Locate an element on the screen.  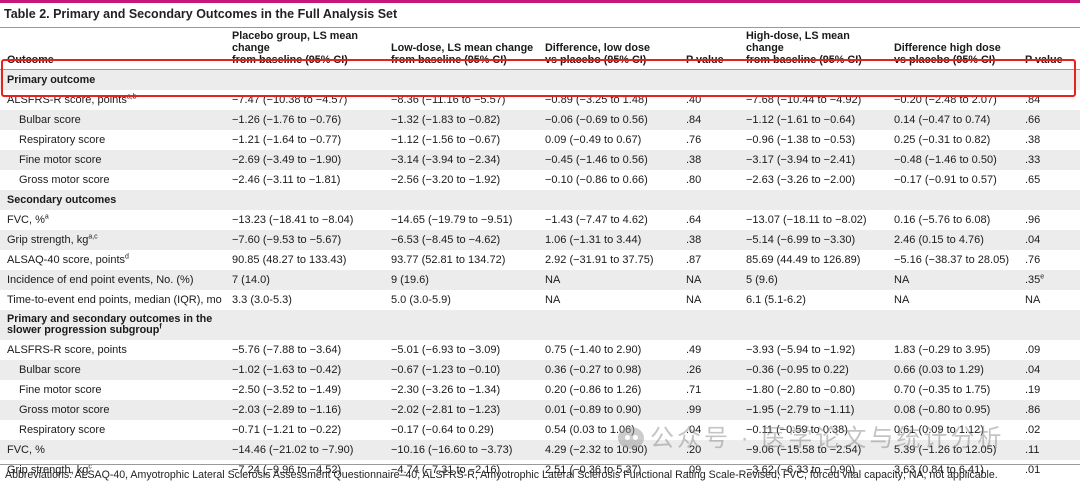
cell-value: −13.23 (−18.41 to −8.04) is located at coordinates (293, 220).